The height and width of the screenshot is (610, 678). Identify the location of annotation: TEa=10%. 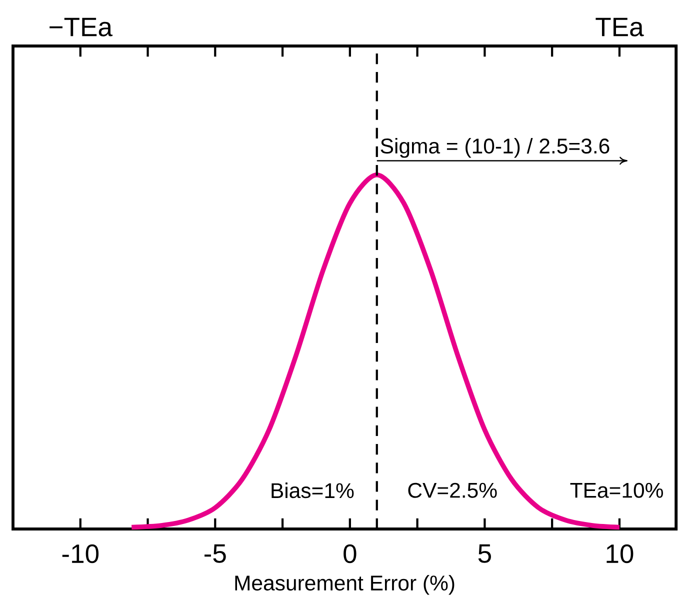
(616, 490).